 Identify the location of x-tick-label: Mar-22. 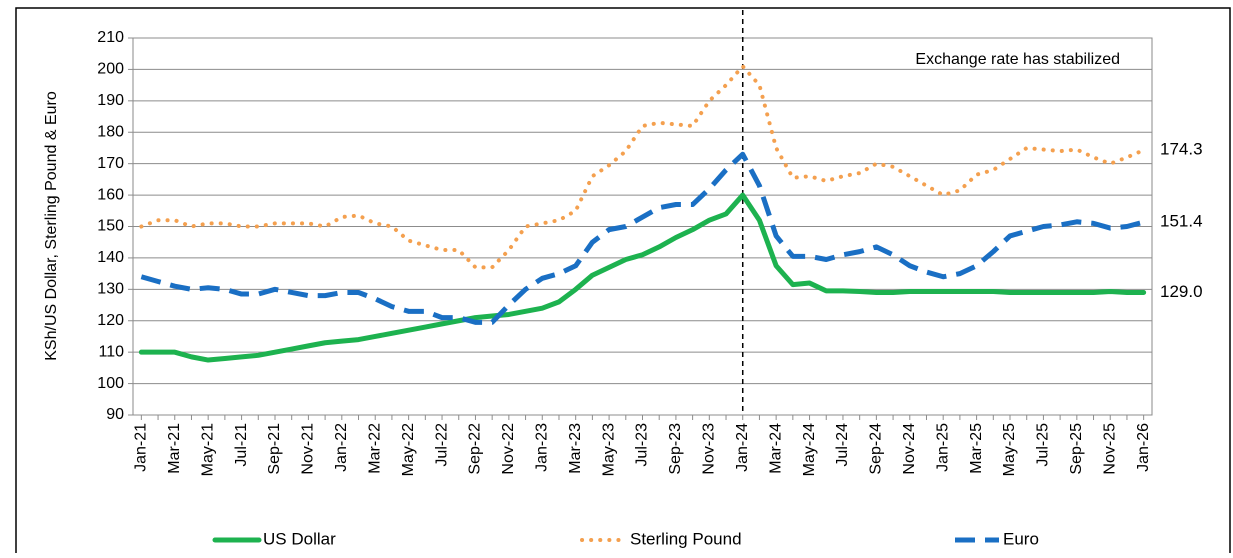
(374, 448).